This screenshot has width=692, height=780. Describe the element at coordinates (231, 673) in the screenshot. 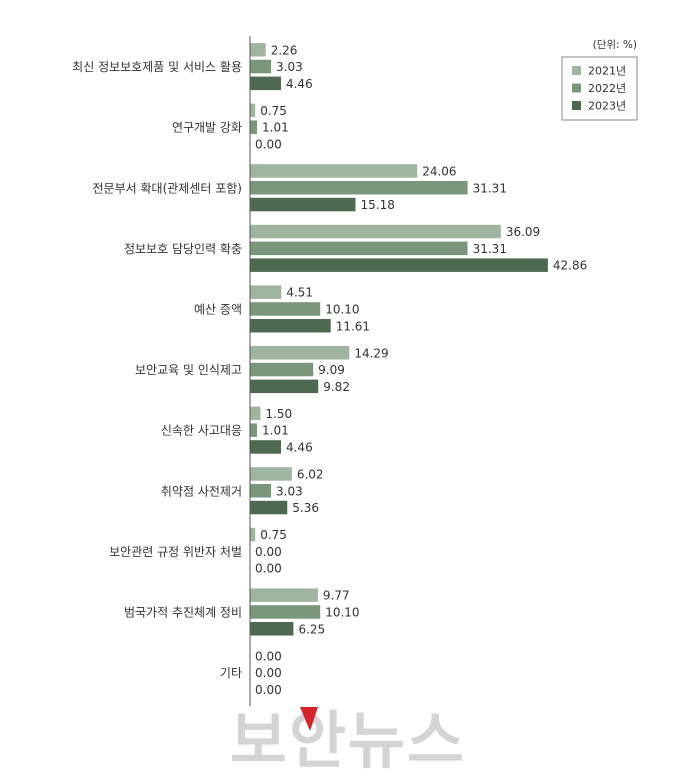

I see `category-label: 기타` at that location.